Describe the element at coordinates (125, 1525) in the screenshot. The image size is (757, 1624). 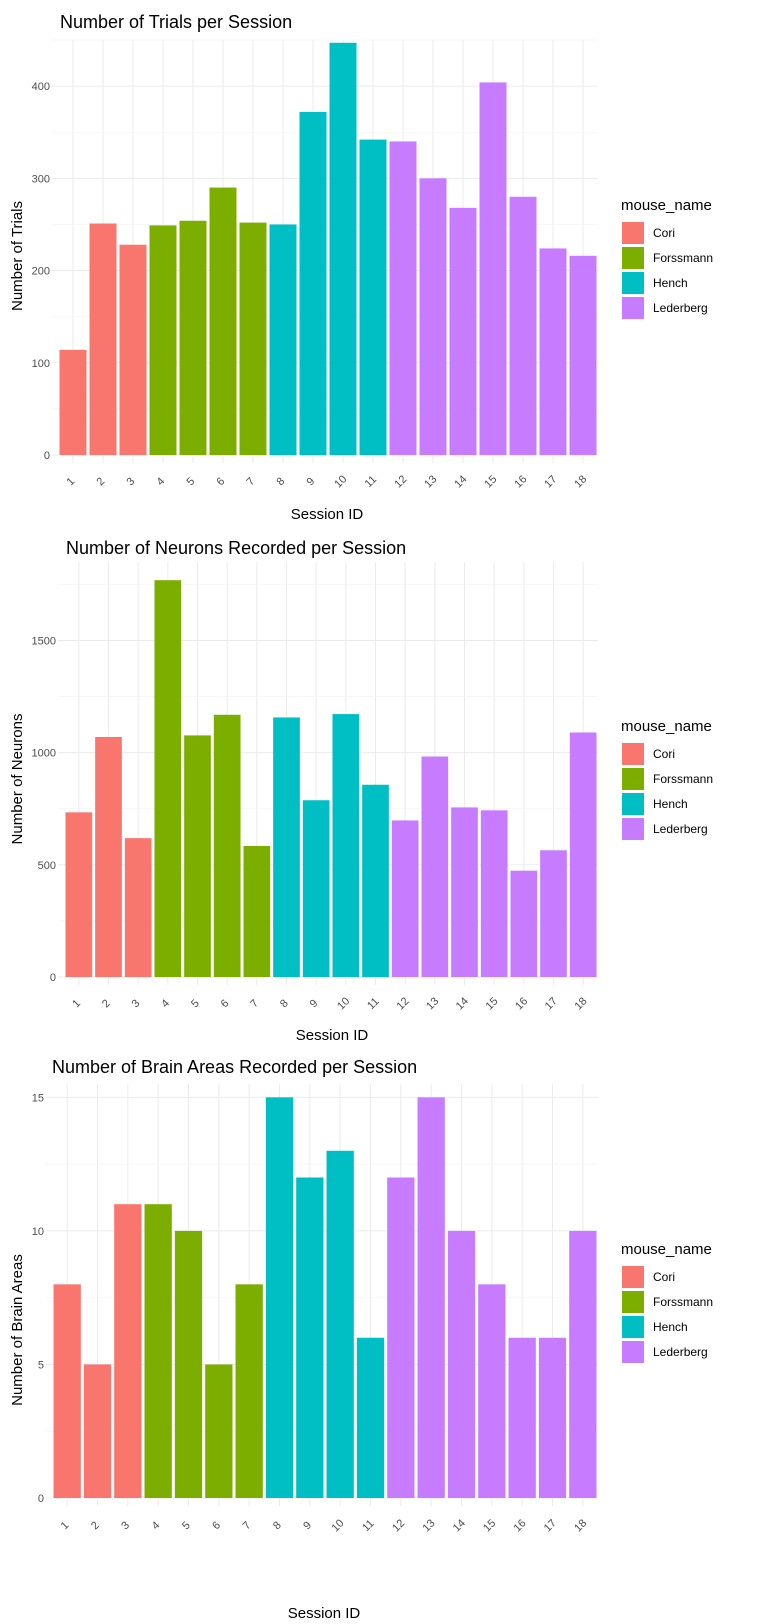
I see `x-tick-label: 3` at that location.